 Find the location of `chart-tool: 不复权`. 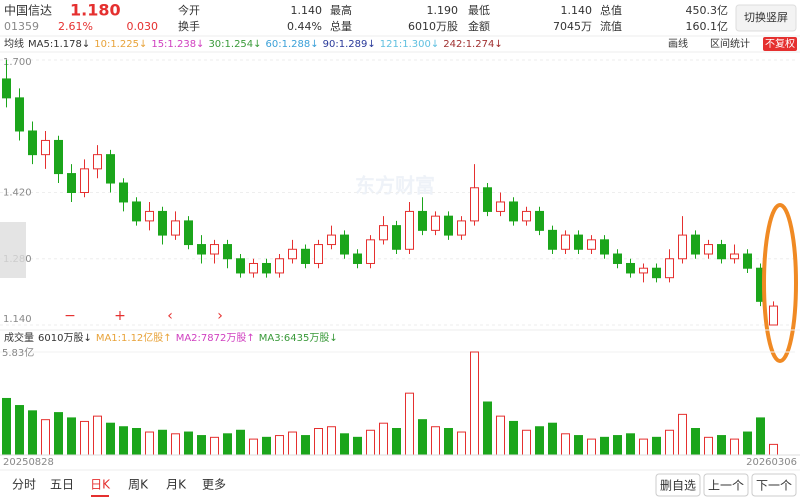

chart-tool: 不复权 is located at coordinates (780, 43).